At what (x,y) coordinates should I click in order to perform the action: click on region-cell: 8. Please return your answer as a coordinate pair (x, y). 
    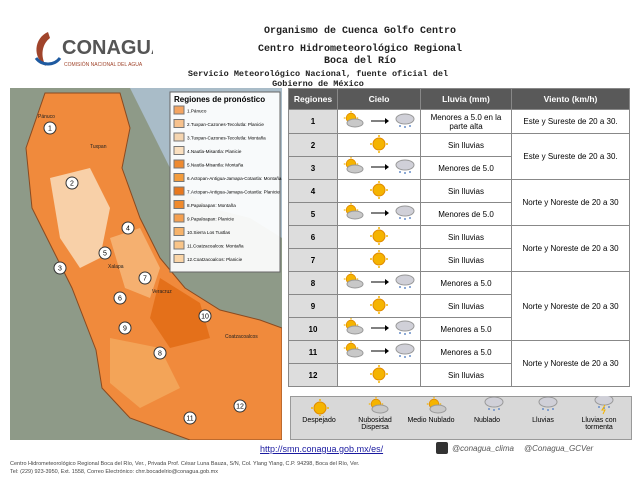
    Looking at the image, I should click on (313, 283).